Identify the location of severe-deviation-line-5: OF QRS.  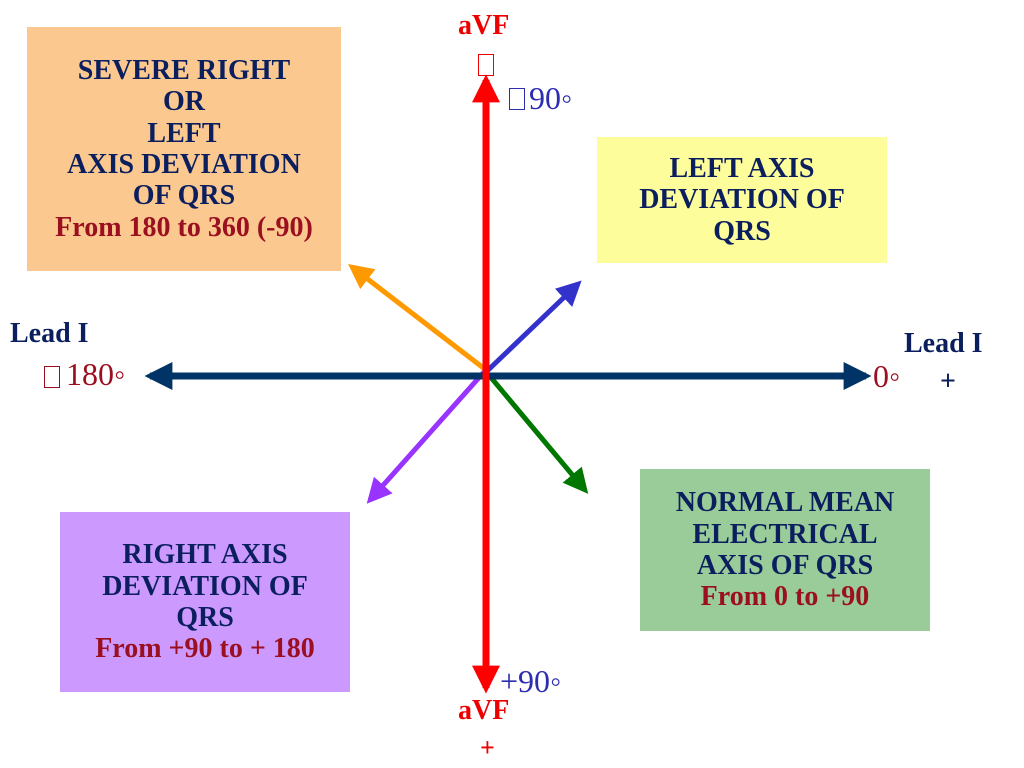
(184, 196).